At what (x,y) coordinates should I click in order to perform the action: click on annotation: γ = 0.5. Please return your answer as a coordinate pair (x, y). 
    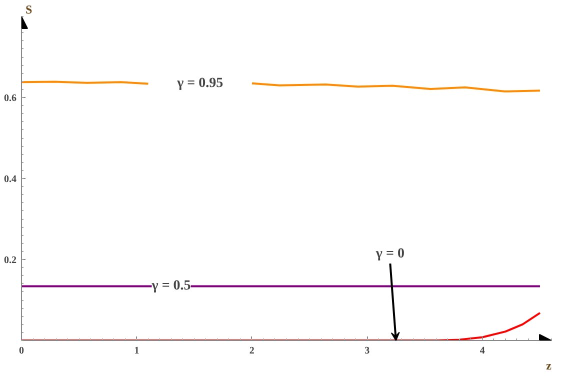
    Looking at the image, I should click on (170, 286).